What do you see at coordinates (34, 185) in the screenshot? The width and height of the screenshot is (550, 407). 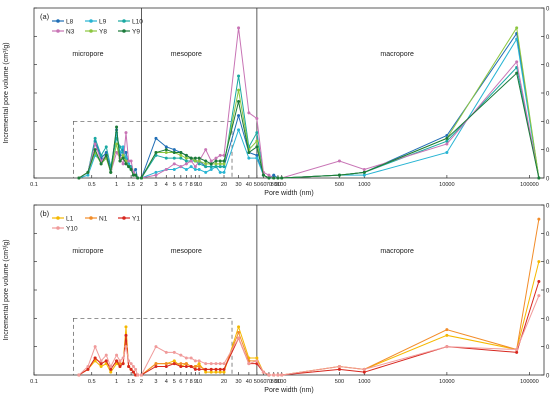 I see `x-tick-label: 0.1` at bounding box center [34, 185].